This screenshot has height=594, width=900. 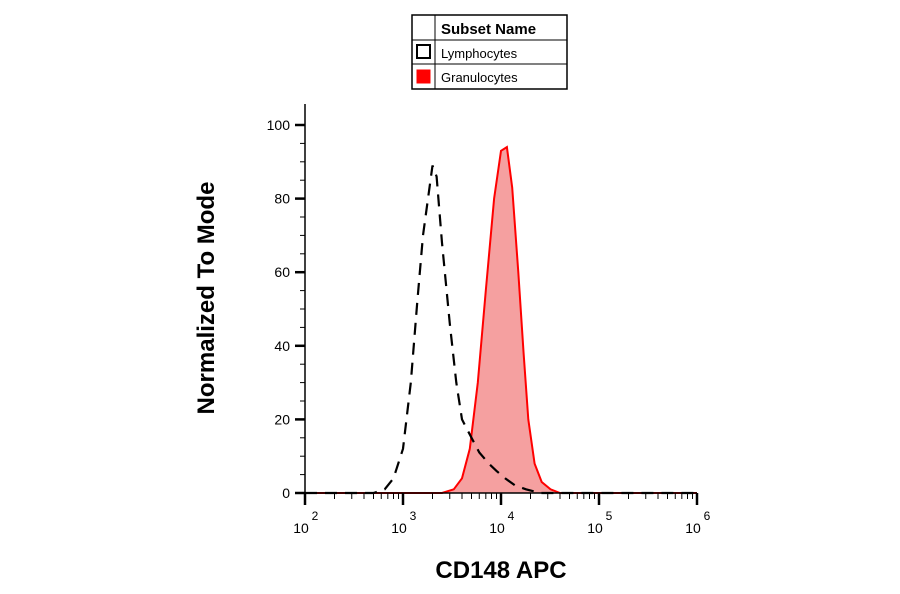 I want to click on x-axis-label: CD148 APC, so click(x=500, y=570).